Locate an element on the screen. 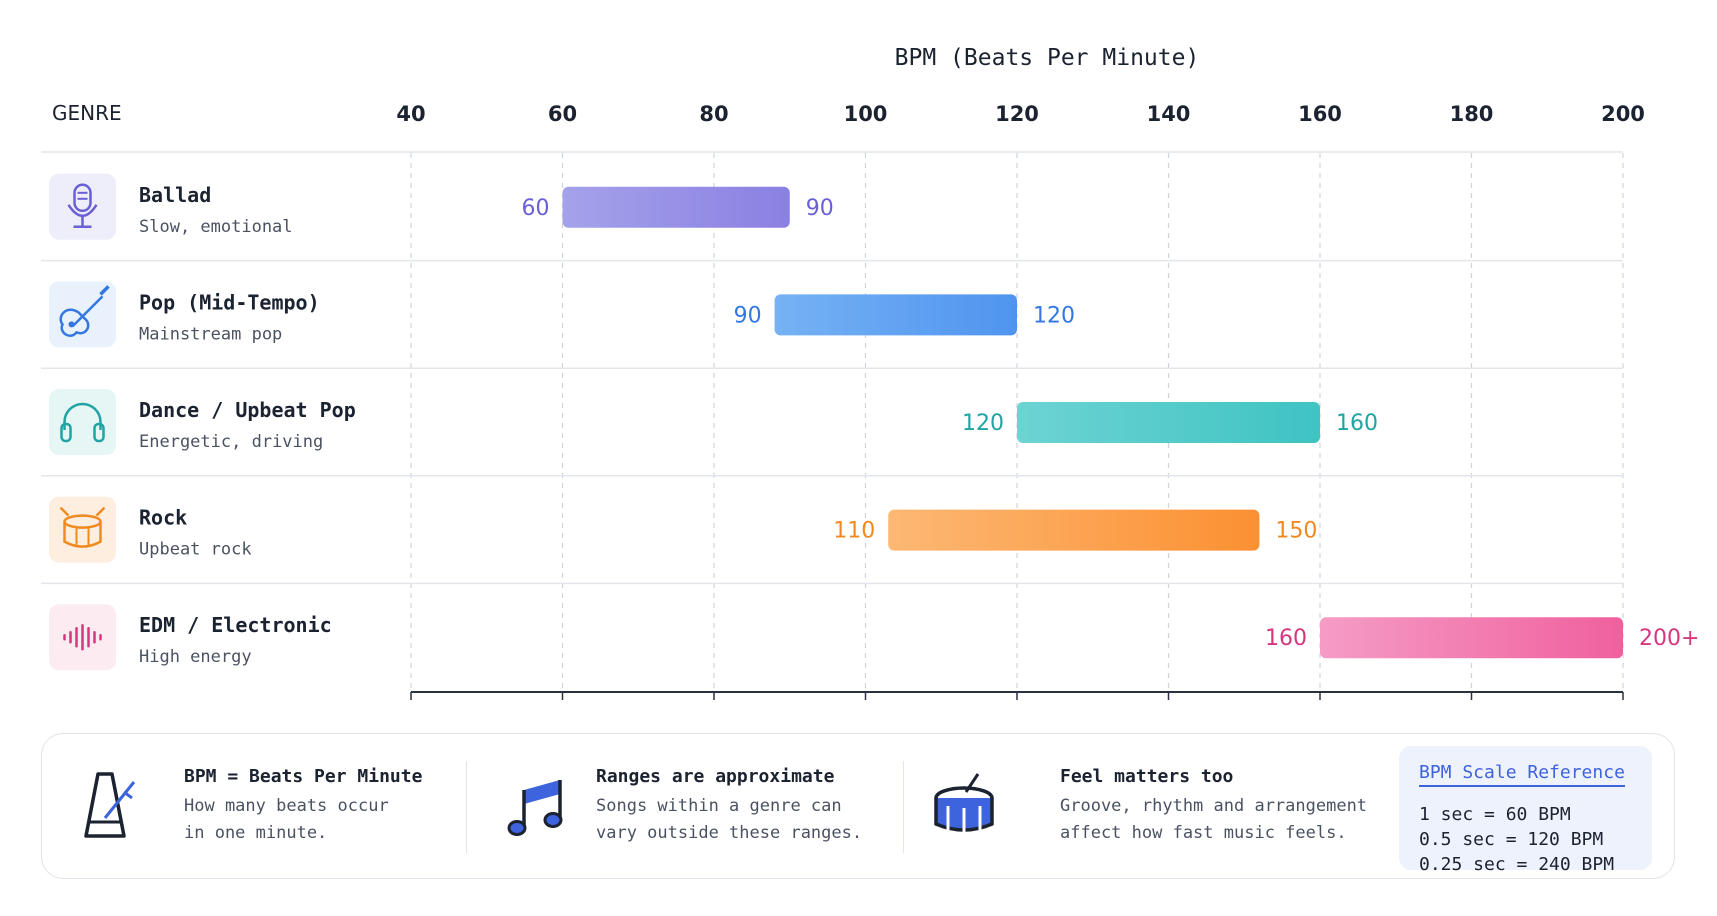 The width and height of the screenshot is (1717, 916). music-note-icon is located at coordinates (535, 808).